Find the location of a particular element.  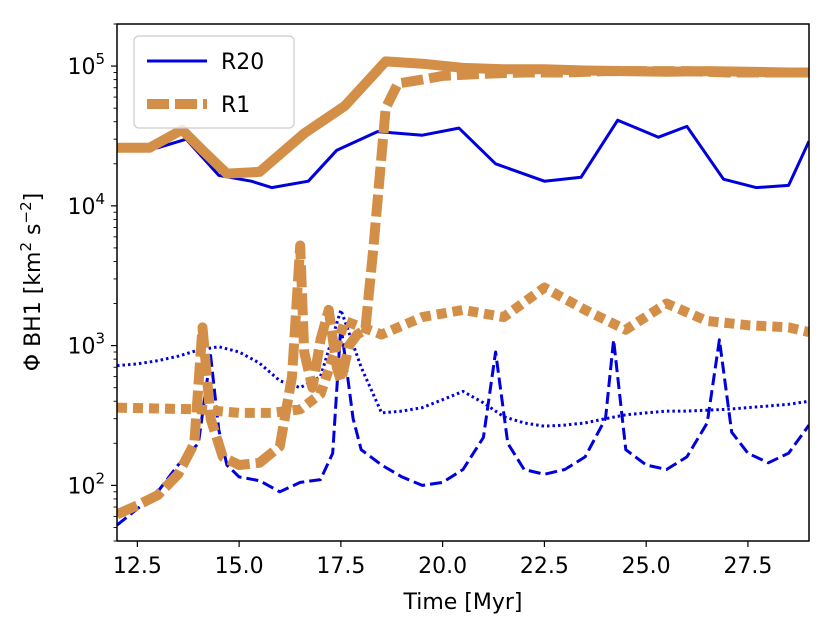

x-tick-label: 12.5 is located at coordinates (137, 566).